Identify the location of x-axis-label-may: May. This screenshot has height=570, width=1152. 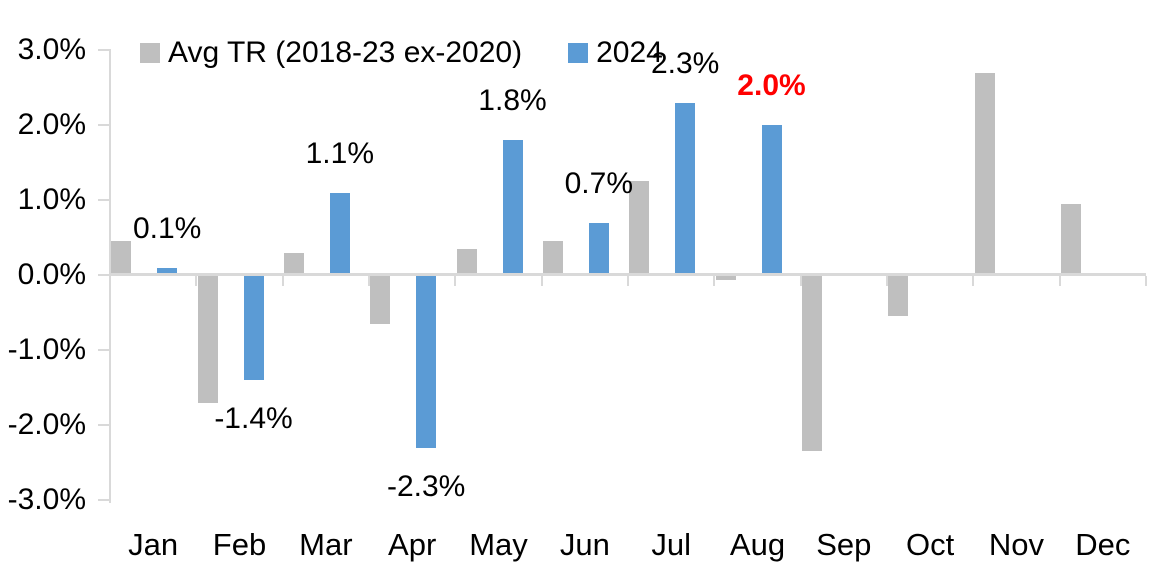
(498, 544).